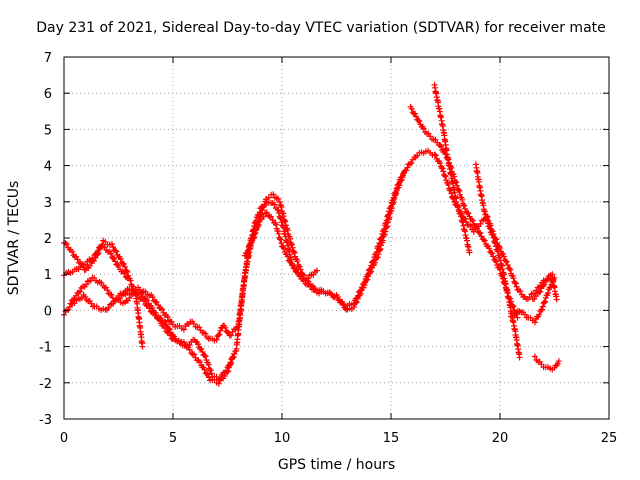 The width and height of the screenshot is (640, 480). Describe the element at coordinates (48, 203) in the screenshot. I see `y-tick-label: 3` at that location.